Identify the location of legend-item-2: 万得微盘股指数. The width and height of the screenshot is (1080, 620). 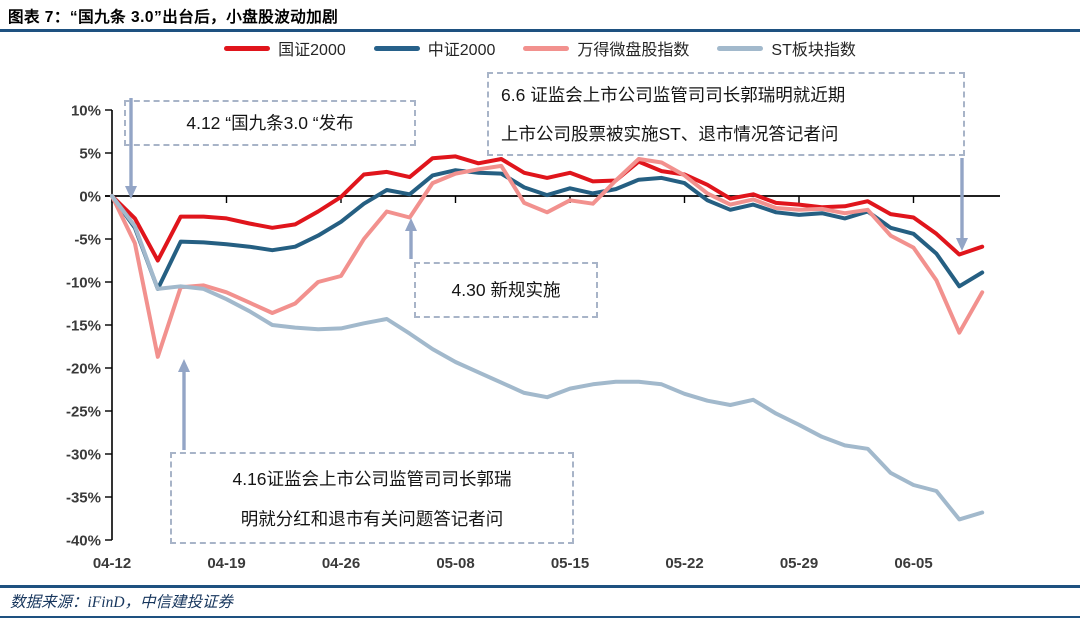
(606, 48).